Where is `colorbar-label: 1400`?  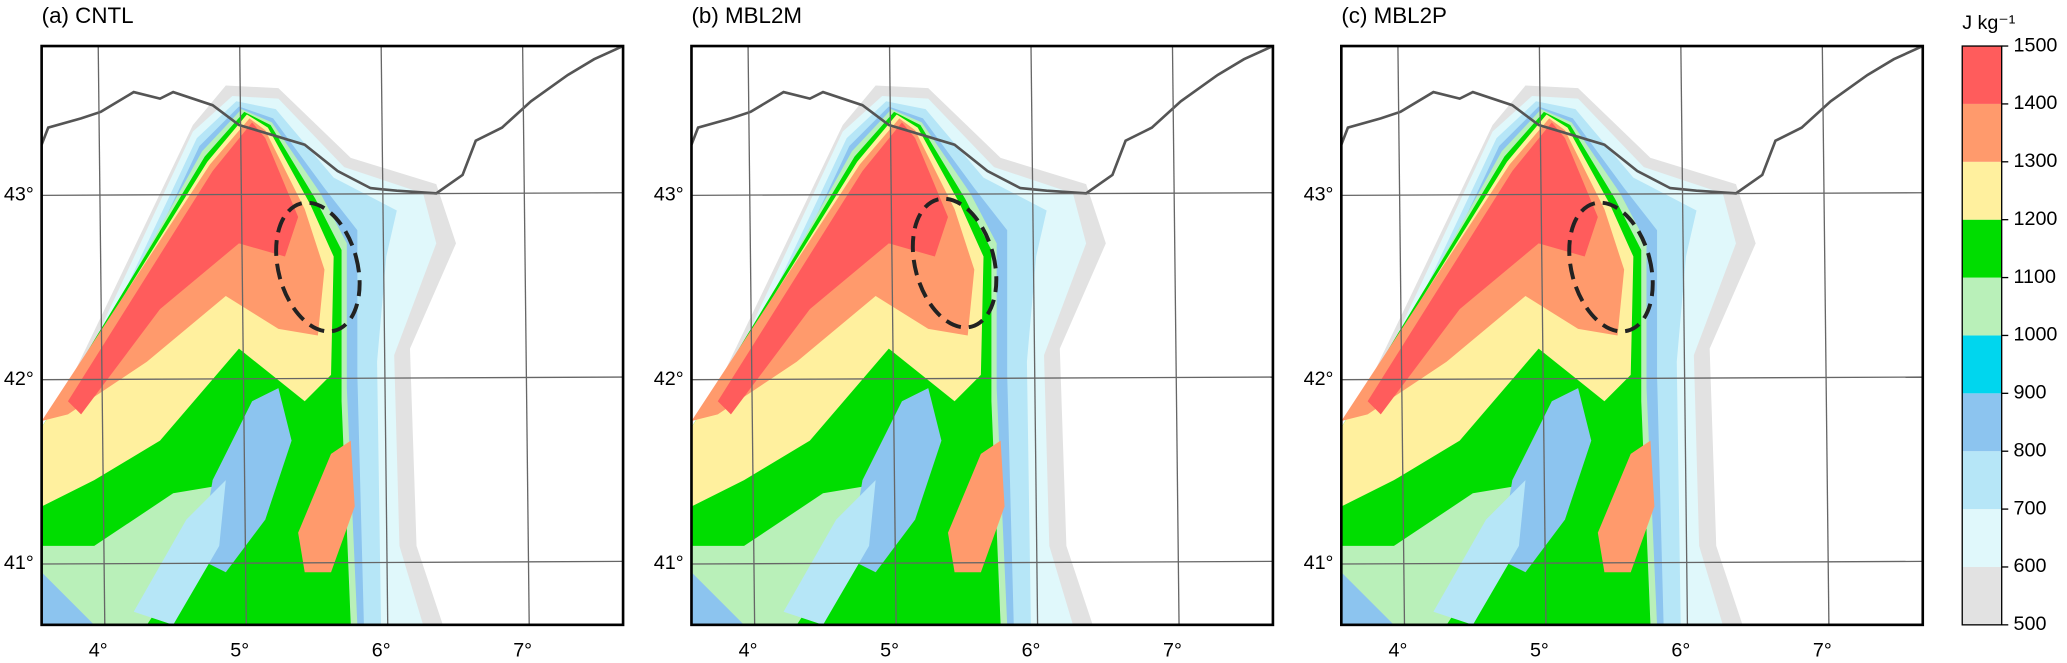 colorbar-label: 1400 is located at coordinates (2036, 103).